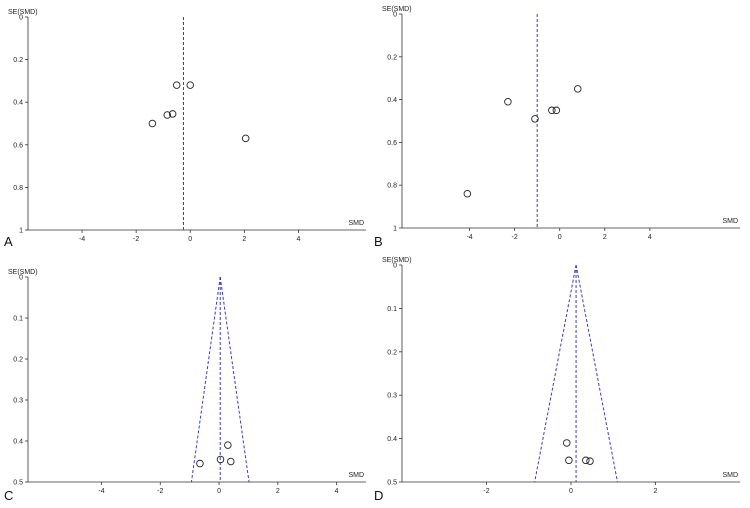 Image resolution: width=750 pixels, height=508 pixels. What do you see at coordinates (8, 495) in the screenshot?
I see `panel-label: C` at bounding box center [8, 495].